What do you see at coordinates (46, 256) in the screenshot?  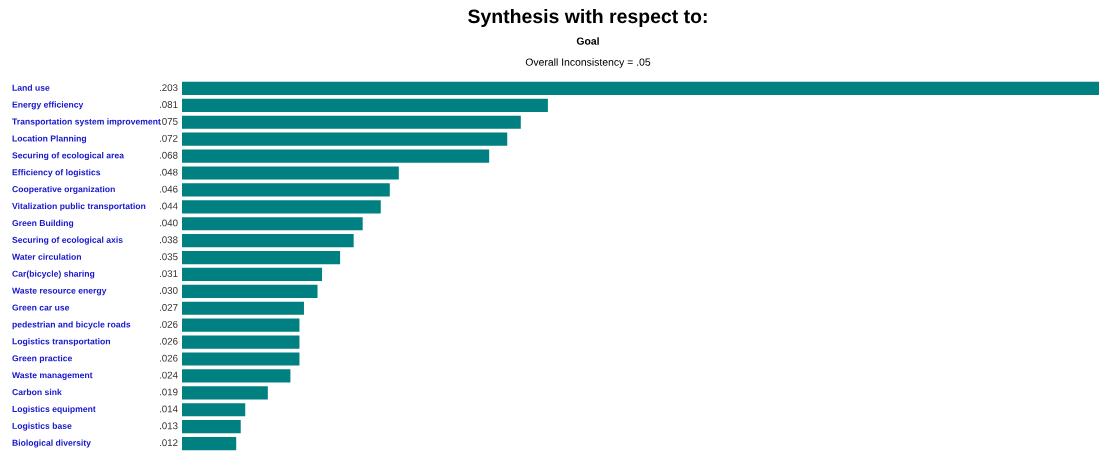 I see `y-tick-label: Water circulation` at bounding box center [46, 256].